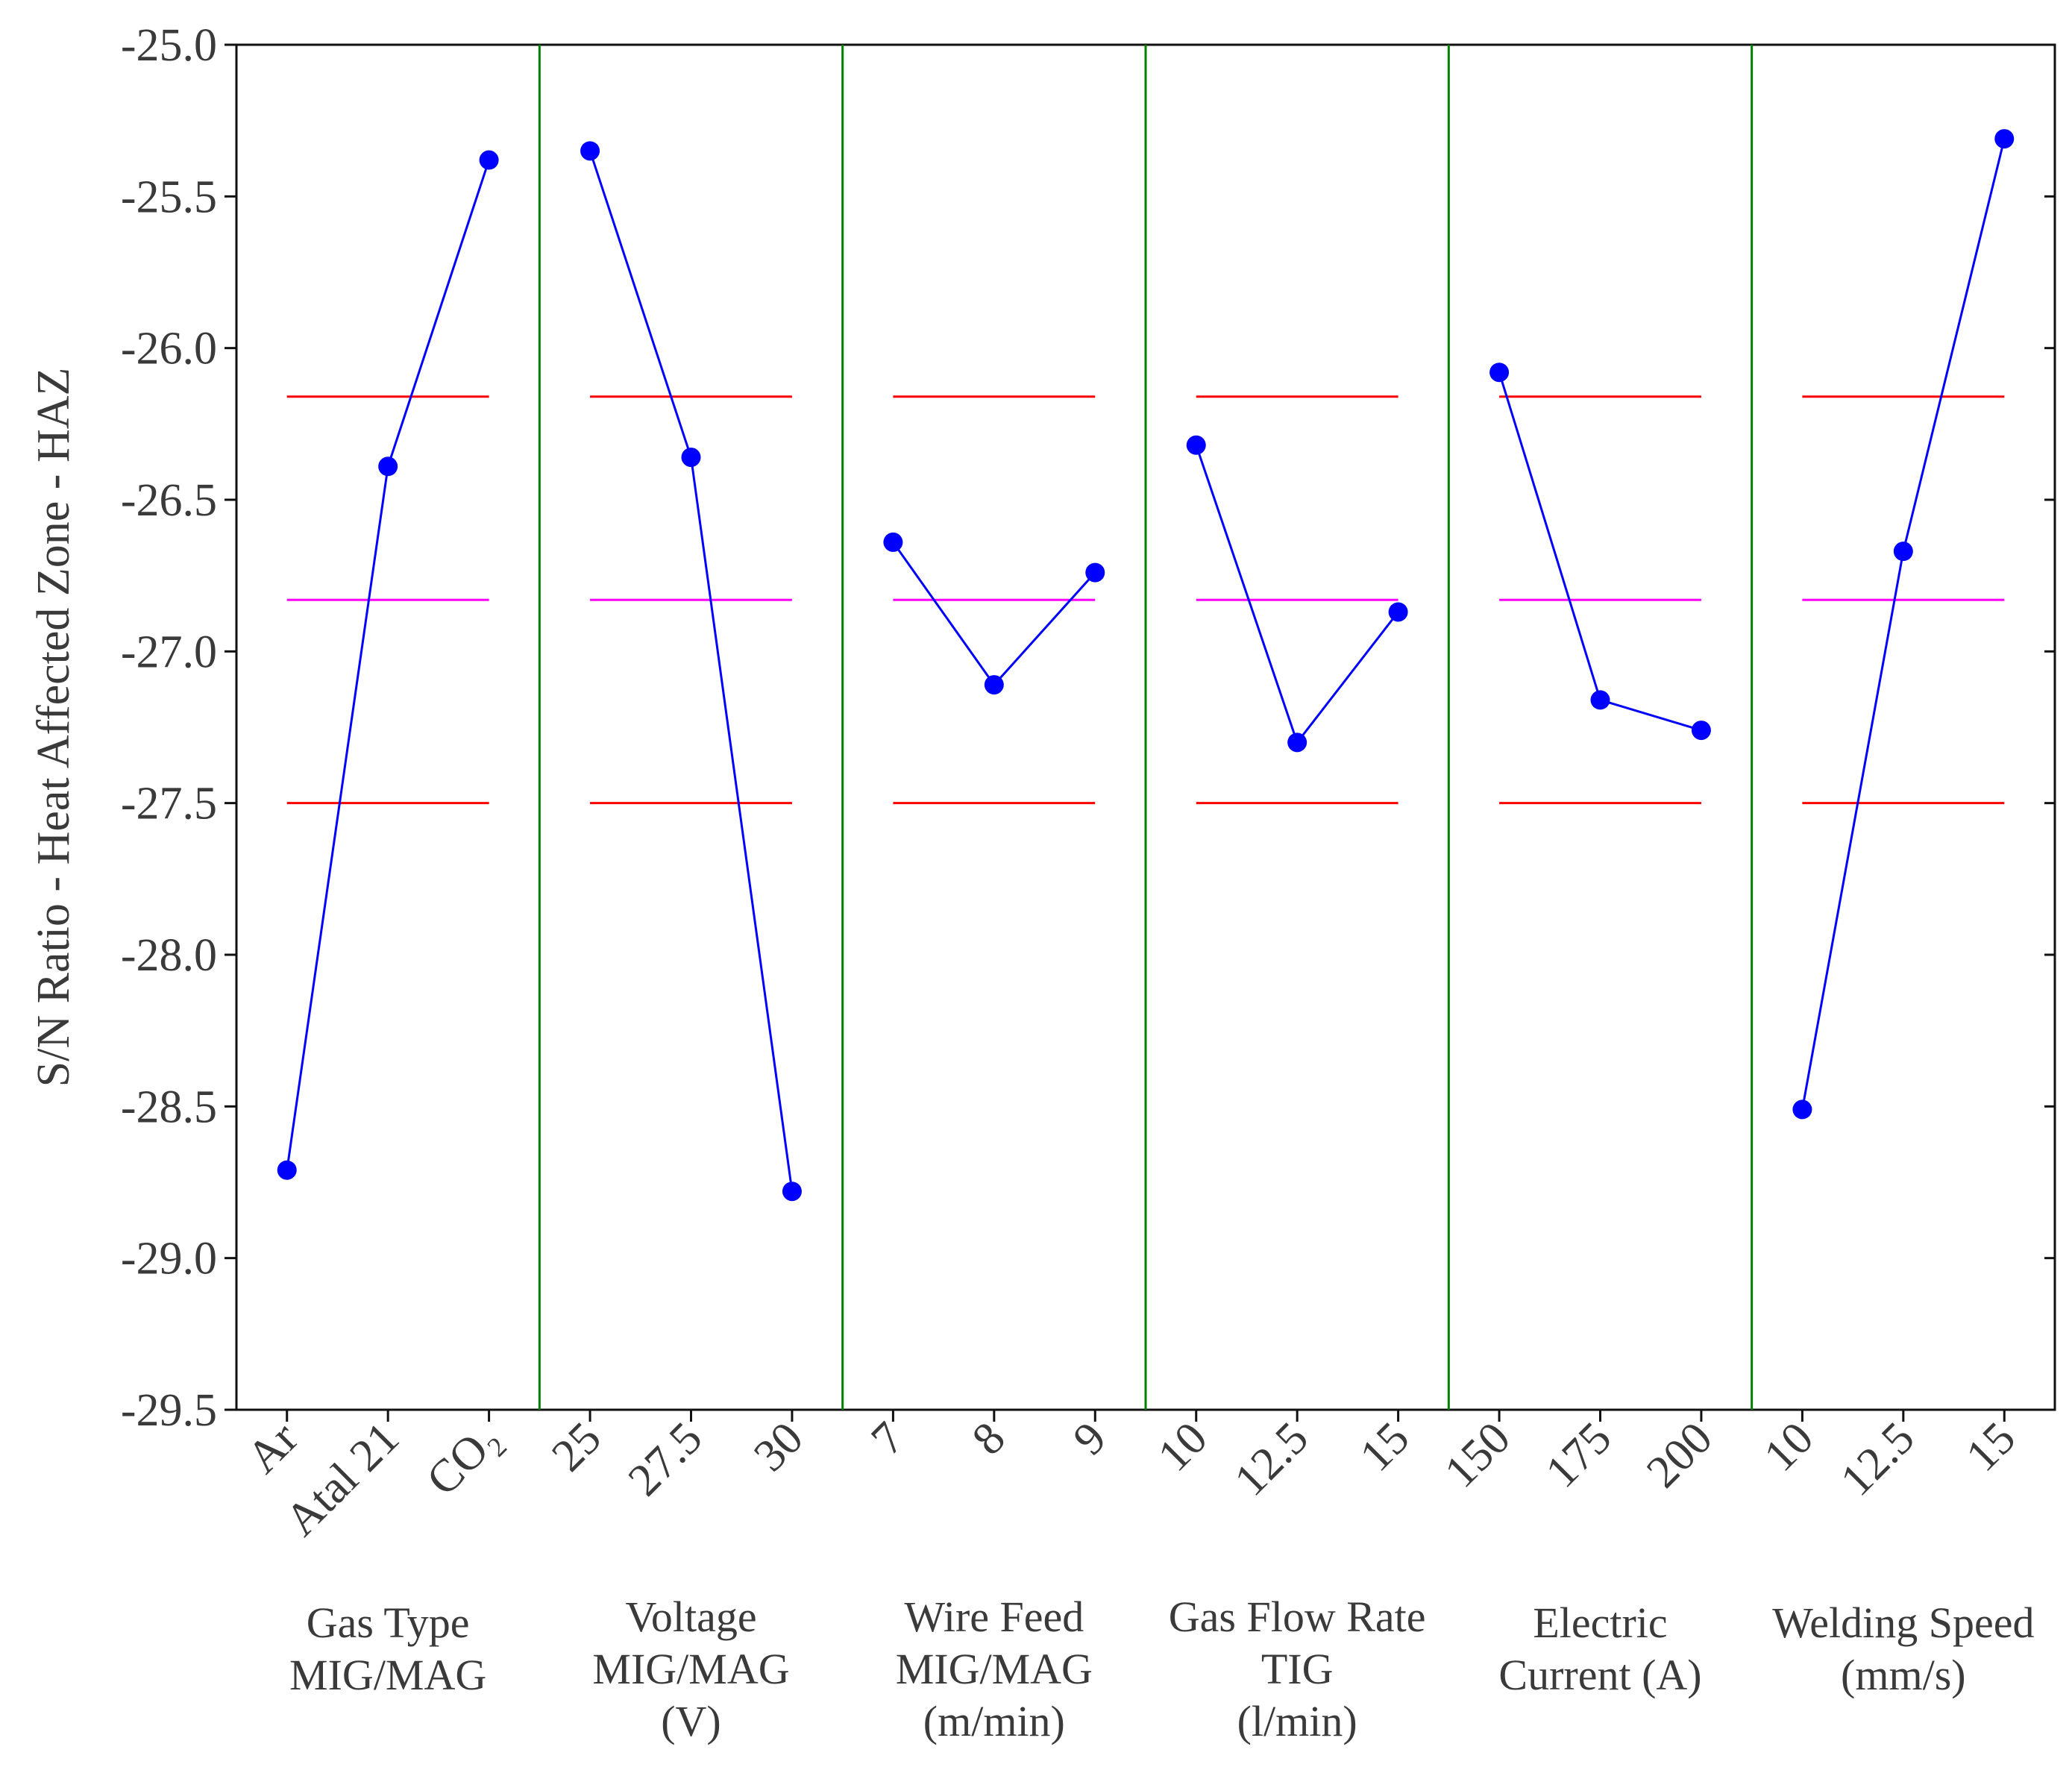 The width and height of the screenshot is (2072, 1776). Describe the element at coordinates (169, 197) in the screenshot. I see `y-tick-label: -25.5` at that location.